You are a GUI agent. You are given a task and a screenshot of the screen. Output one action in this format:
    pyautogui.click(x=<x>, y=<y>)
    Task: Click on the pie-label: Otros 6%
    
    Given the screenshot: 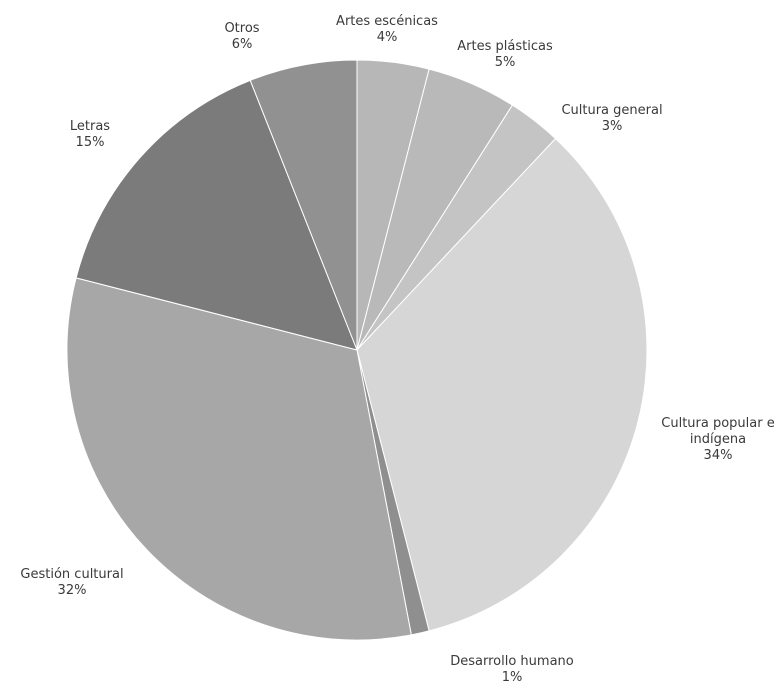 What is the action you would take?
    pyautogui.click(x=241, y=36)
    